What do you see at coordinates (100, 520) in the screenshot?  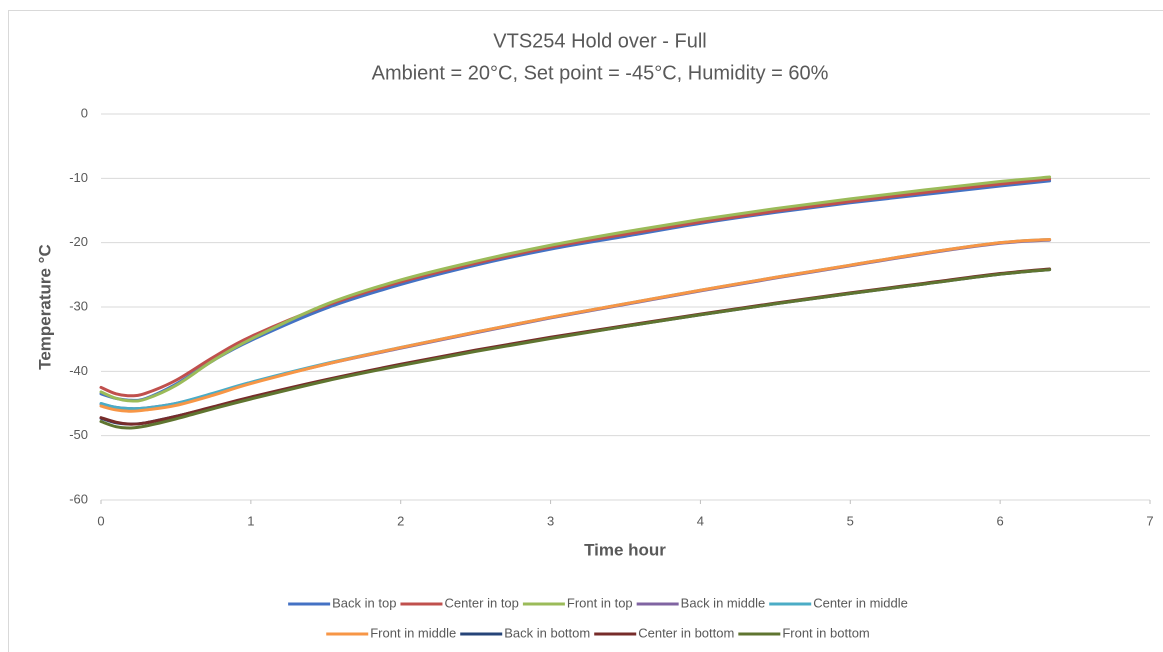 I see `x-tick-label: 0` at bounding box center [100, 520].